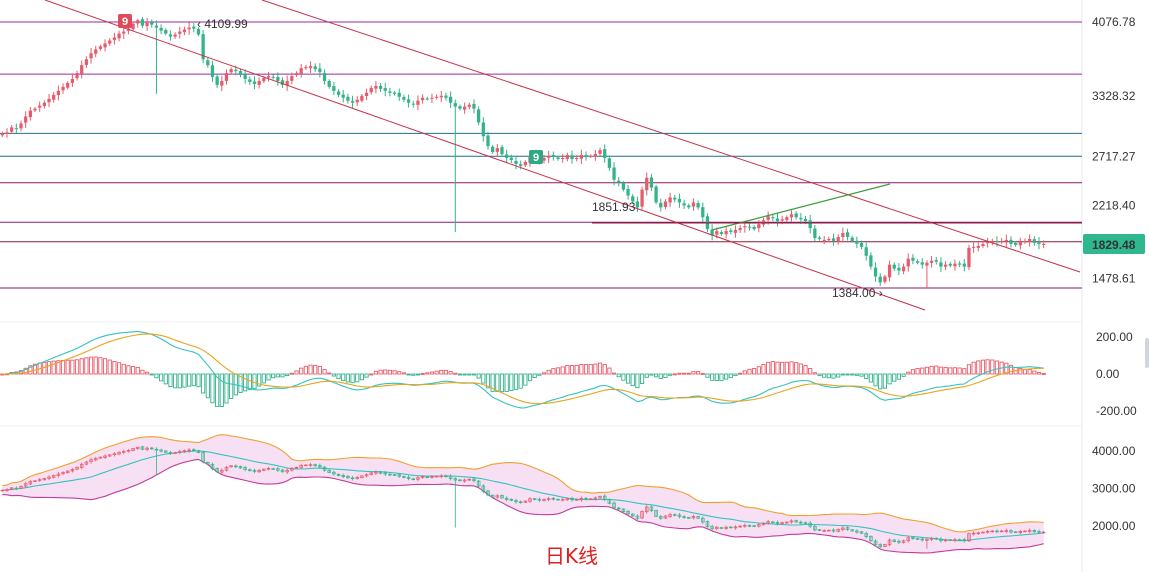  Describe the element at coordinates (1114, 526) in the screenshot. I see `boll-tick-label: 2000.00` at that location.